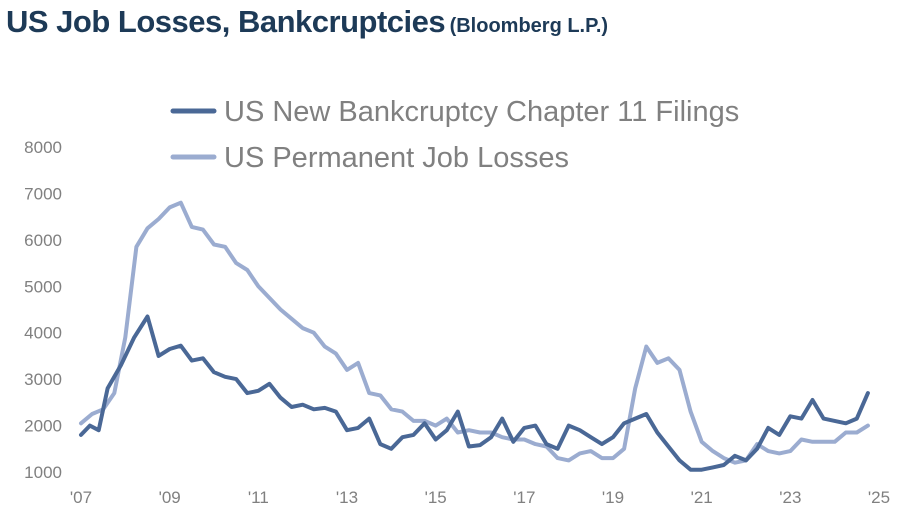 Image resolution: width=900 pixels, height=516 pixels. Describe the element at coordinates (481, 112) in the screenshot. I see `legend-label: US New Bankcruptcy Chapter 11 Filings` at that location.